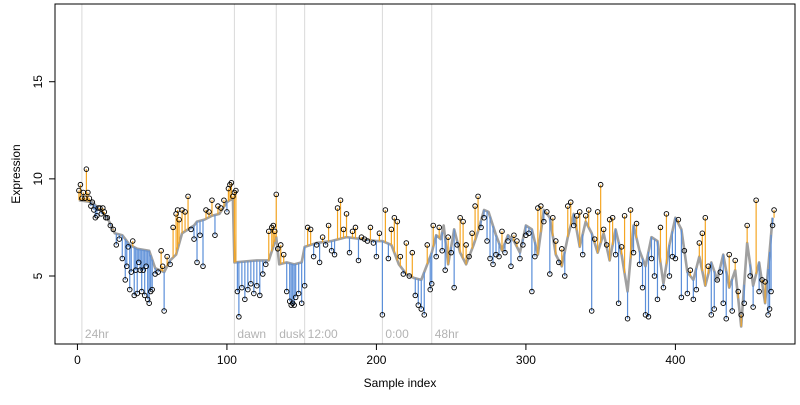 This screenshot has height=405, width=800. Describe the element at coordinates (292, 334) in the screenshot. I see `marker-label: dusk` at that location.